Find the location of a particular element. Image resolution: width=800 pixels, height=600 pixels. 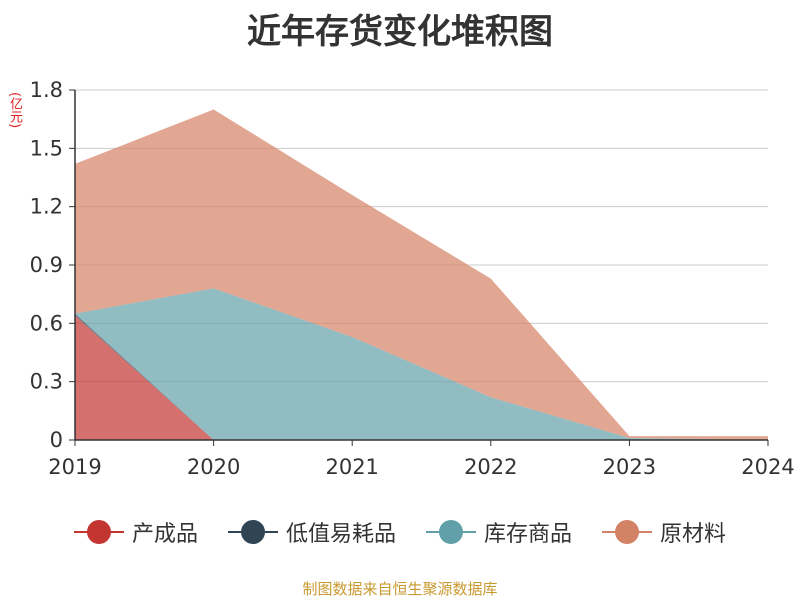

x-tick-label: 2020 is located at coordinates (213, 467).